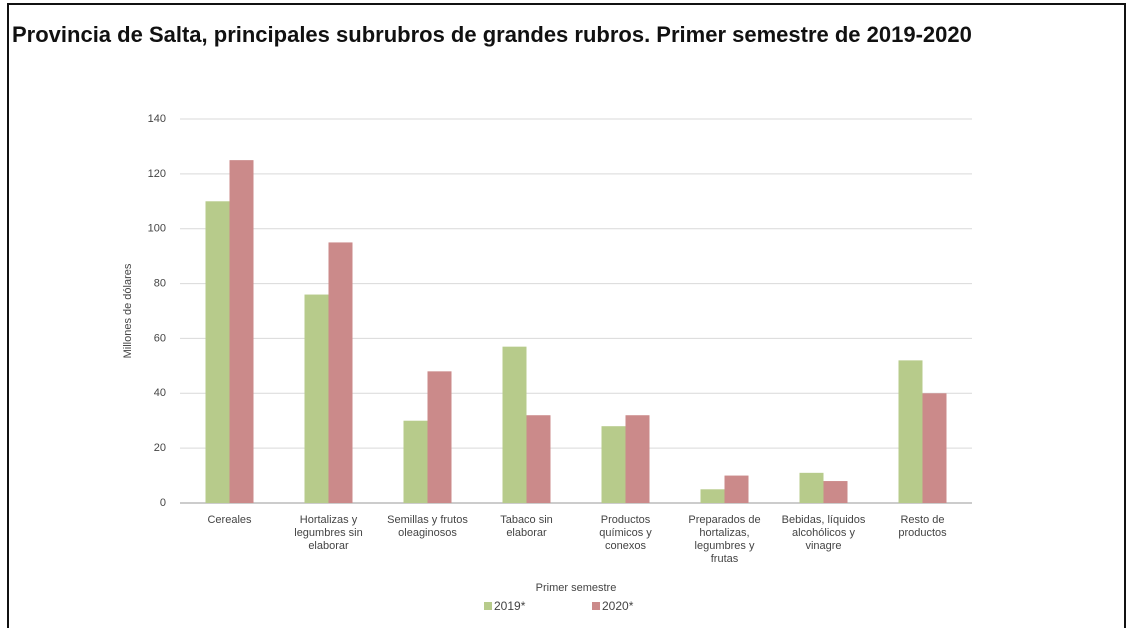  Describe the element at coordinates (160, 448) in the screenshot. I see `y-tick-label: 20` at that location.